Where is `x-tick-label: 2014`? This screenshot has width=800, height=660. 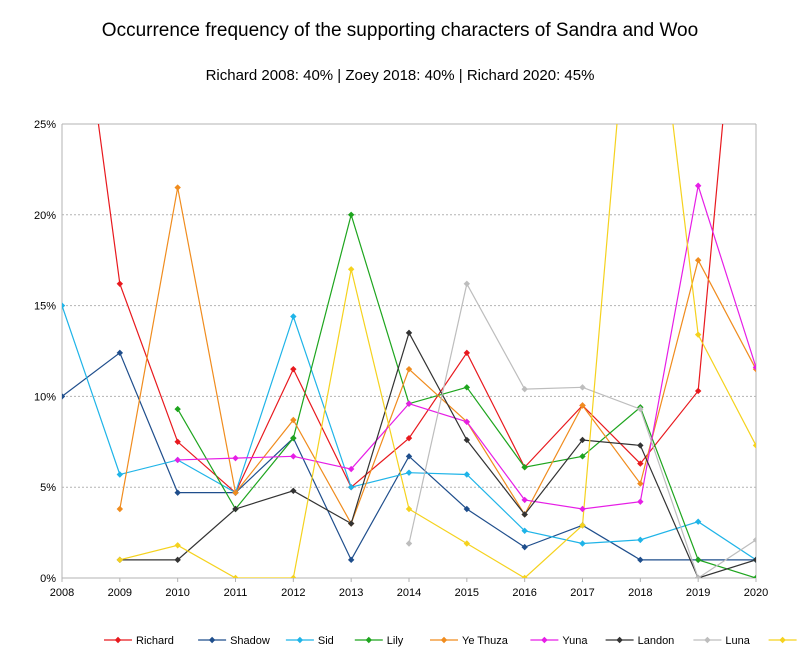 x-tick-label: 2014 is located at coordinates (409, 593).